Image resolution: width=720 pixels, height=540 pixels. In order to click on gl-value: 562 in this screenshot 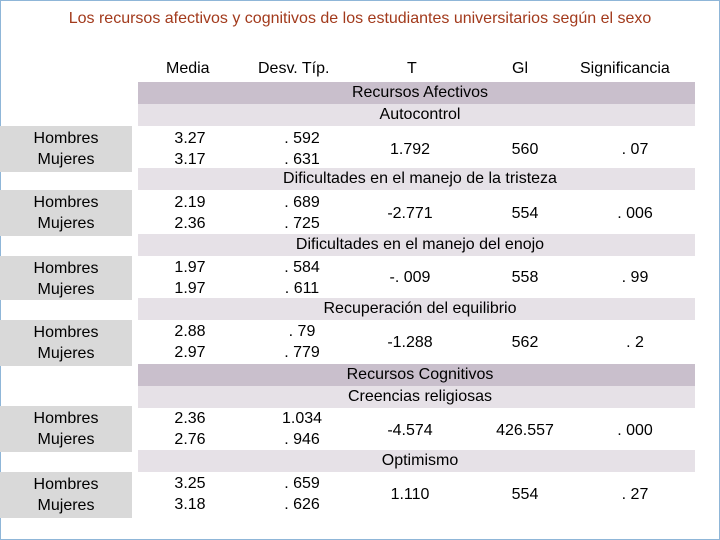, I will do `click(525, 342)`.